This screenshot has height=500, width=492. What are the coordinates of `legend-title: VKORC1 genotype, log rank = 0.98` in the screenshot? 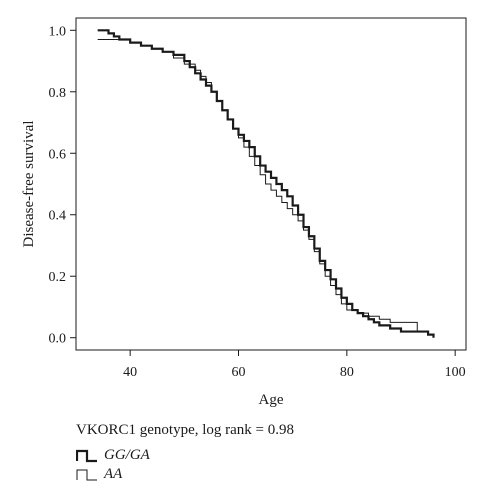 It's located at (185, 430).